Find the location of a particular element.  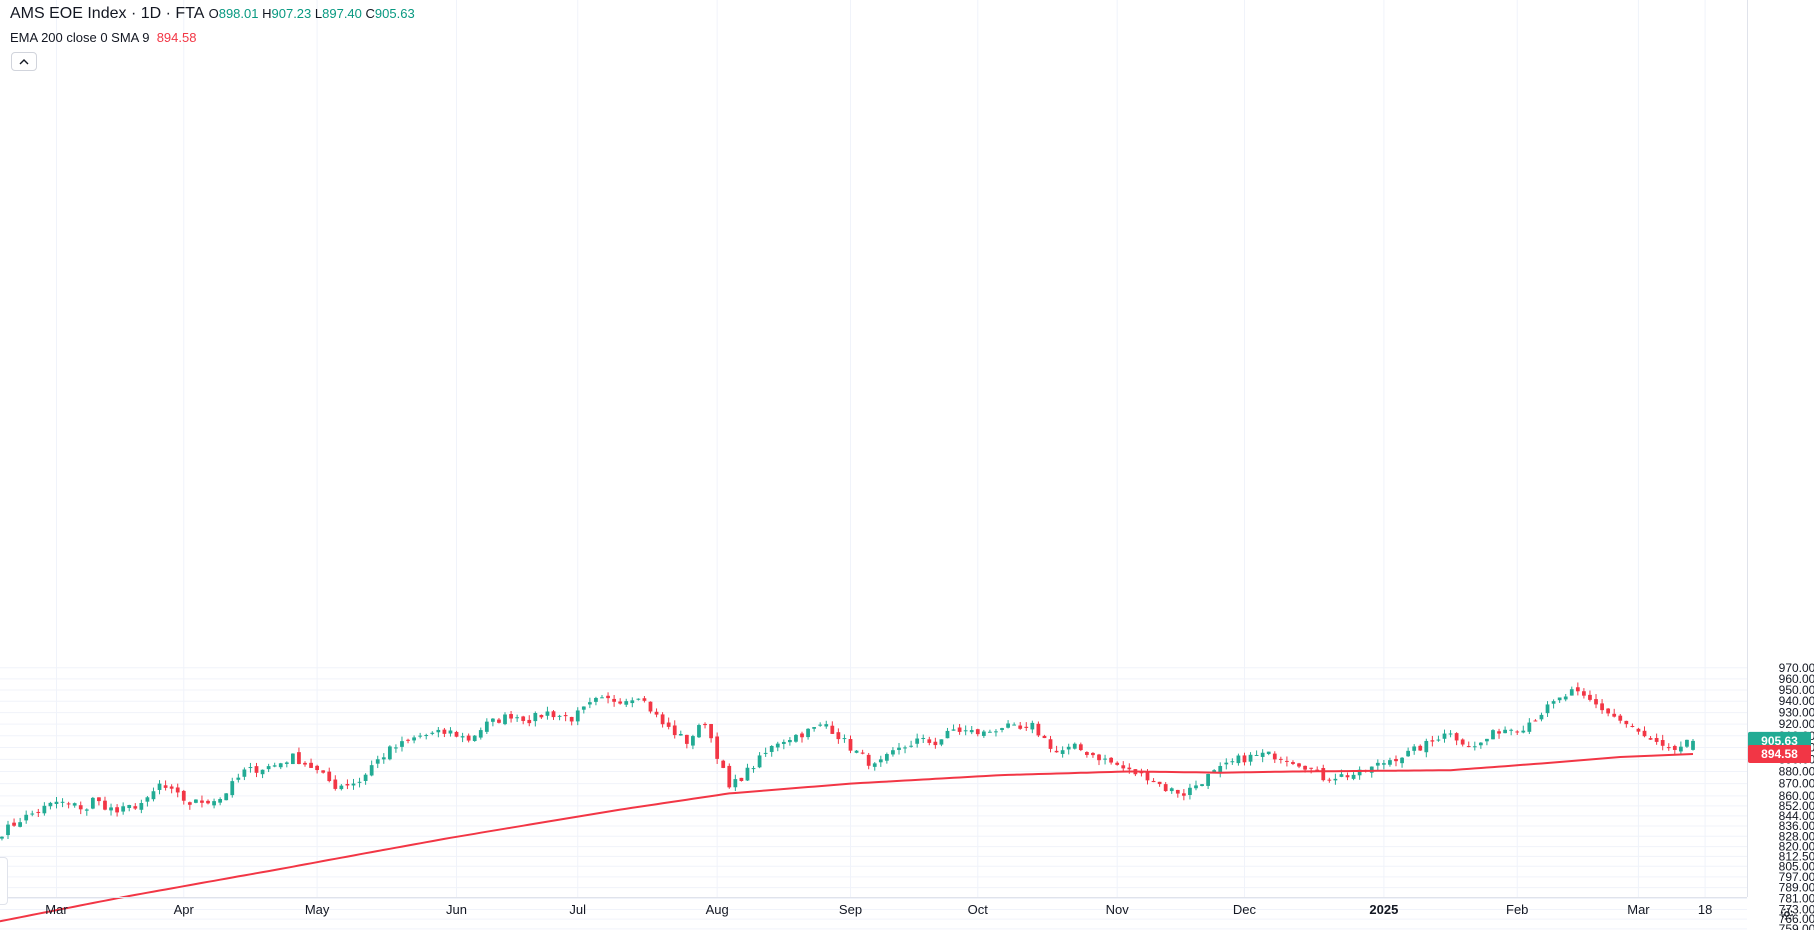

svg-text: 894.58 is located at coordinates (1779, 754).